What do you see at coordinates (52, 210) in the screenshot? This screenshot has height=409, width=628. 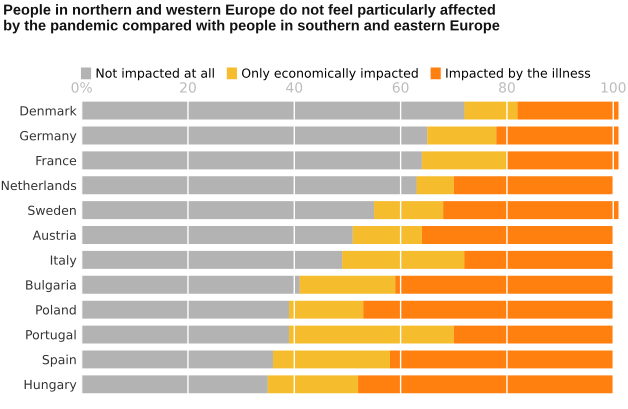 I see `y-tick-label: Sweden` at bounding box center [52, 210].